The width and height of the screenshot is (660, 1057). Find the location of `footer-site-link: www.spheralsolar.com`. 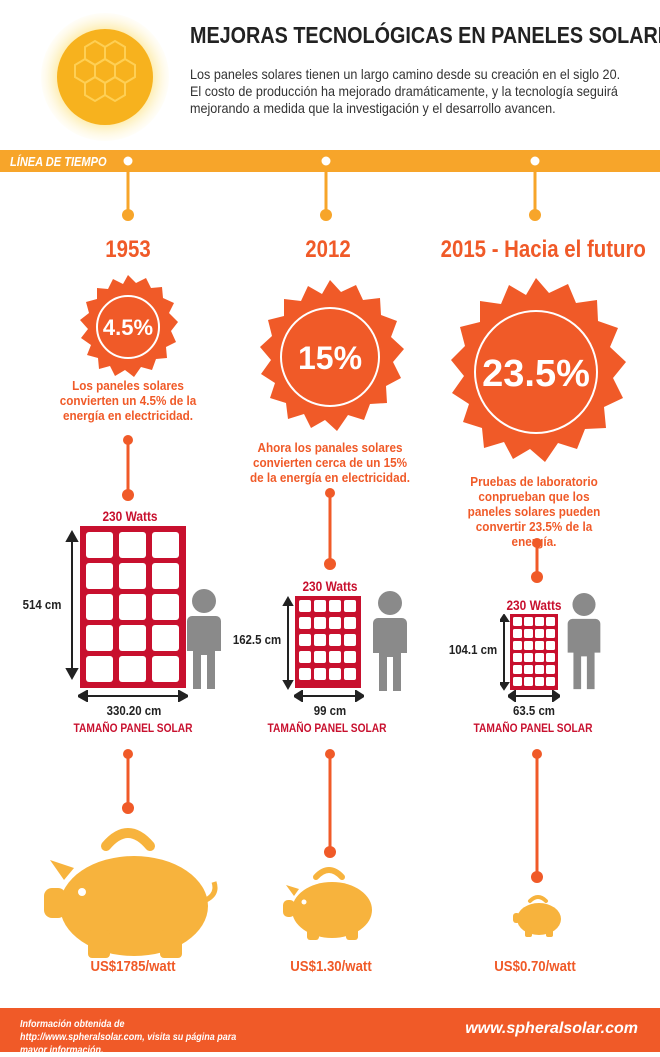

footer-site-link: www.spheralsolar.com is located at coordinates (551, 1028).